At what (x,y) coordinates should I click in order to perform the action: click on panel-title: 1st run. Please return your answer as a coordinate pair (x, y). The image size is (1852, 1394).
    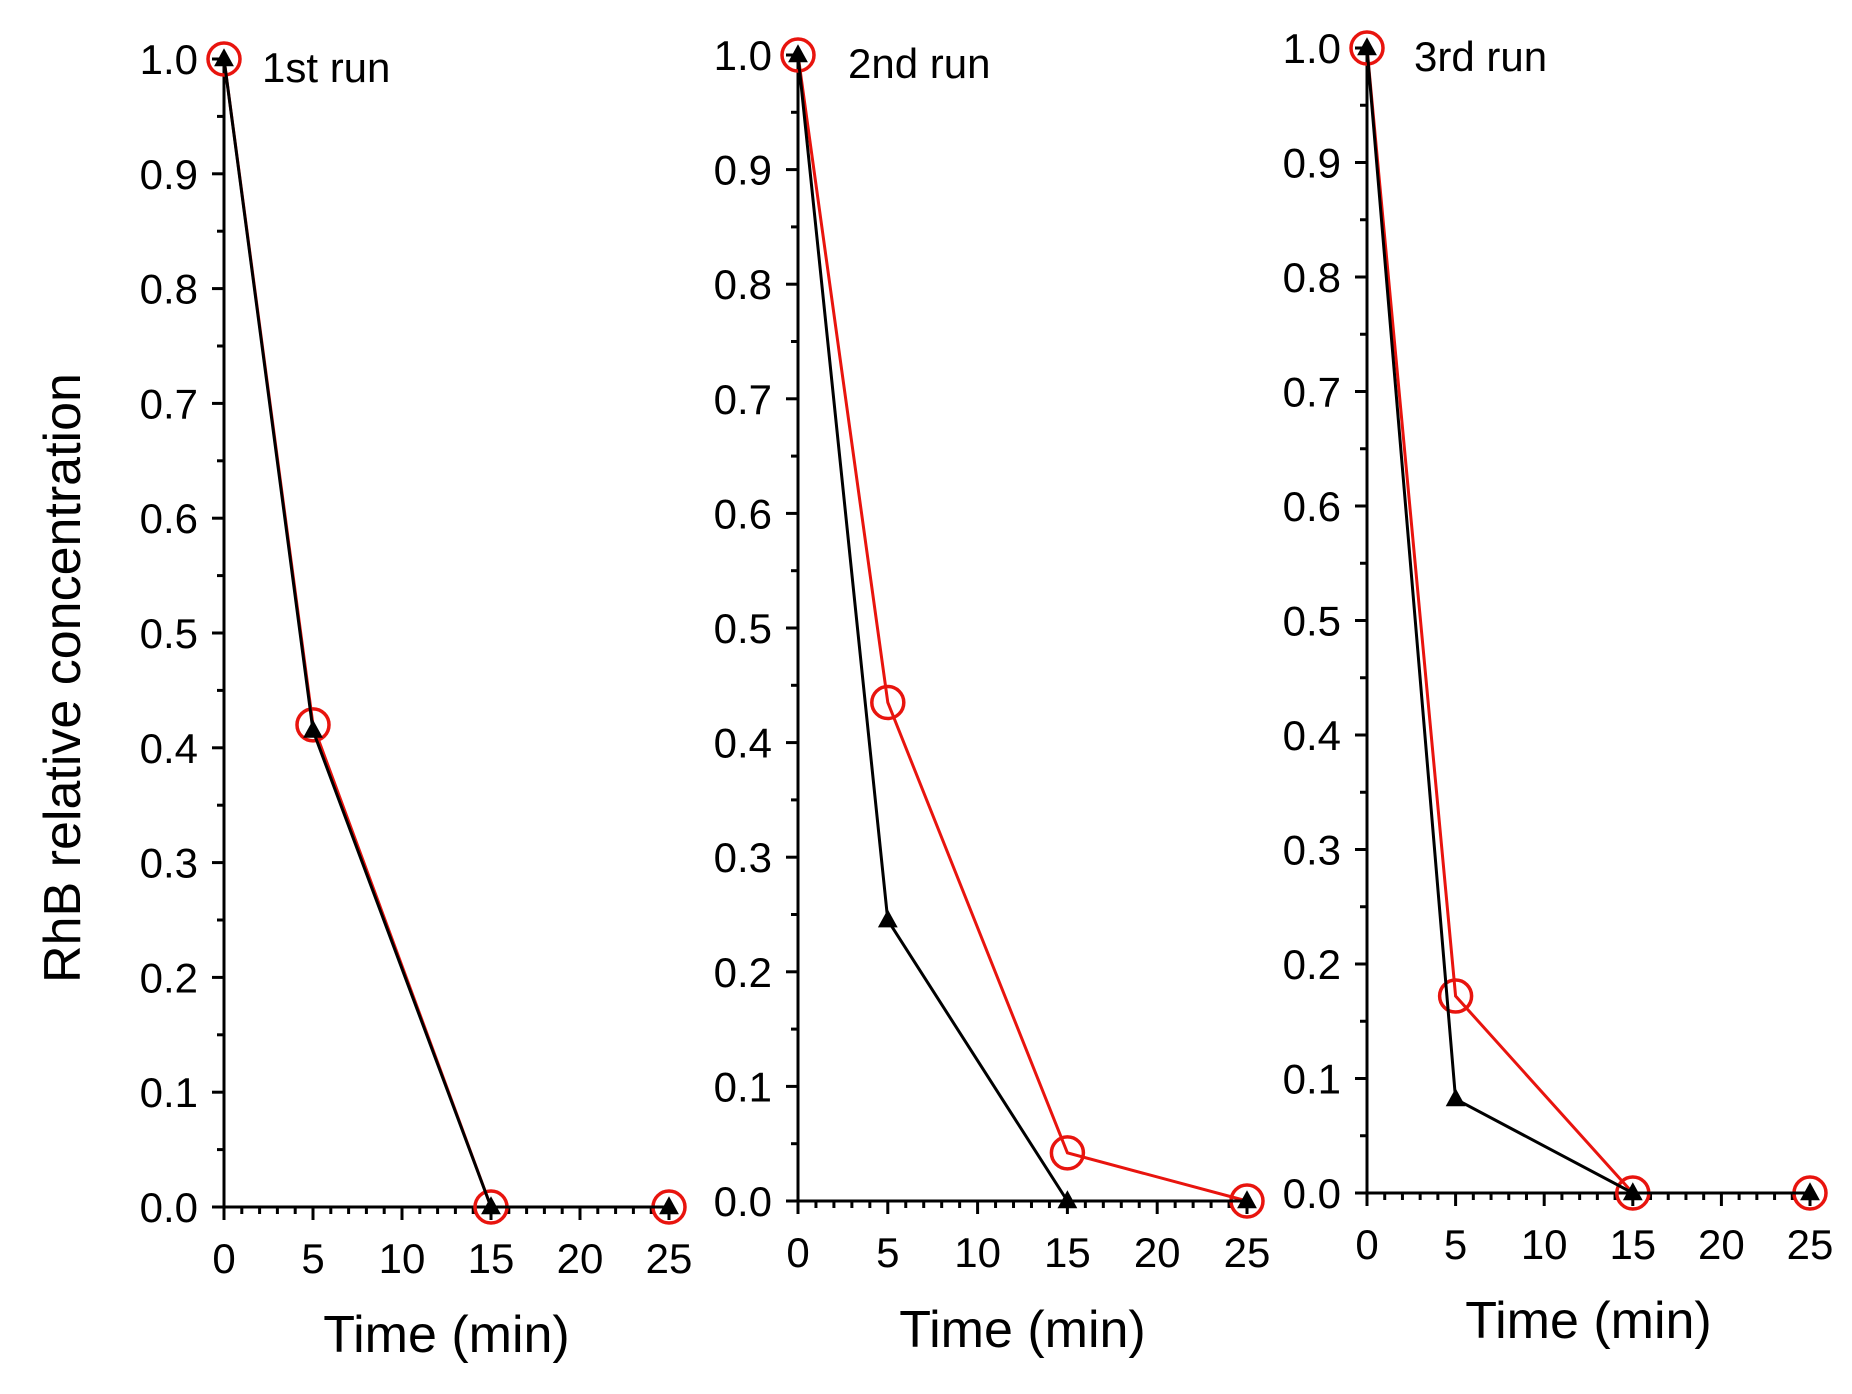
    Looking at the image, I should click on (326, 67).